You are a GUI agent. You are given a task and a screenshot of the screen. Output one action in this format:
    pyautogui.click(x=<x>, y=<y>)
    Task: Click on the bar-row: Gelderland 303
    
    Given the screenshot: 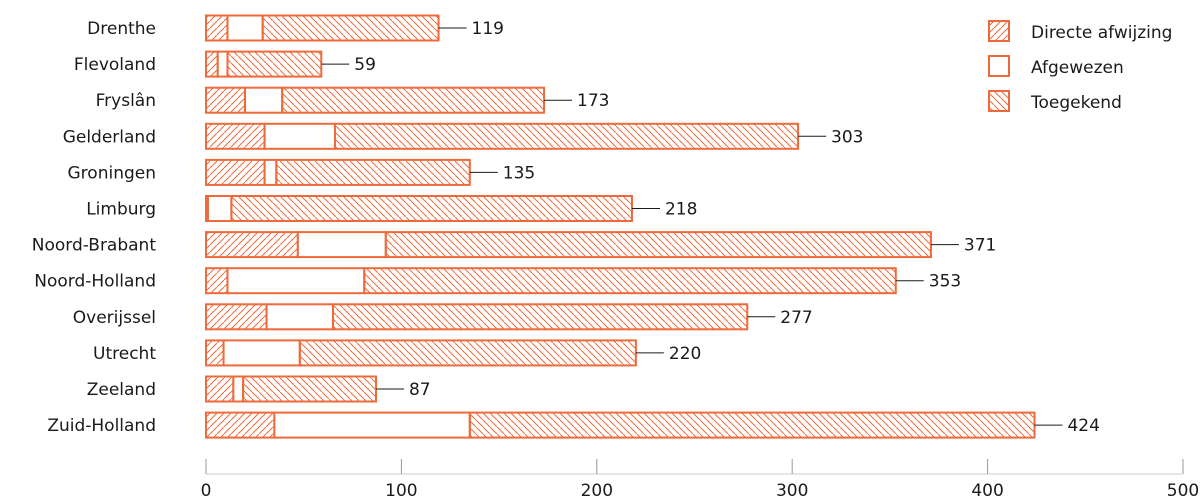 What is the action you would take?
    pyautogui.click(x=463, y=136)
    